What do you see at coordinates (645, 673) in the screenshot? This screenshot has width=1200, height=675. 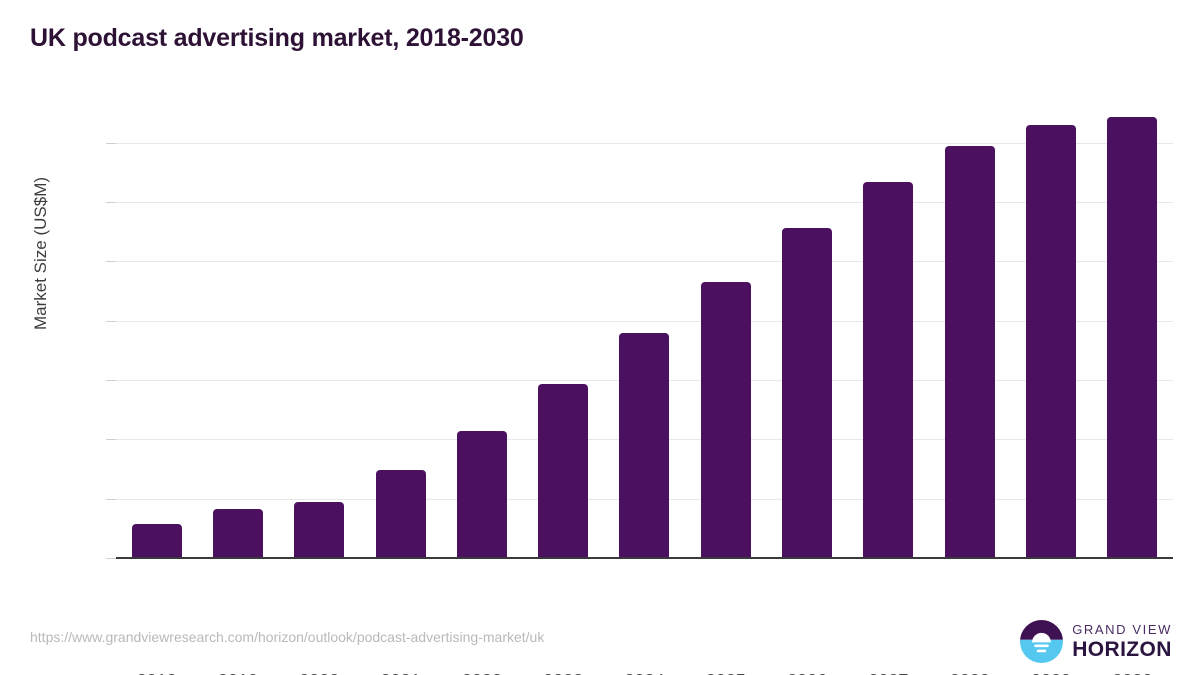 I see `x-tick-label: 2024` at bounding box center [645, 673].